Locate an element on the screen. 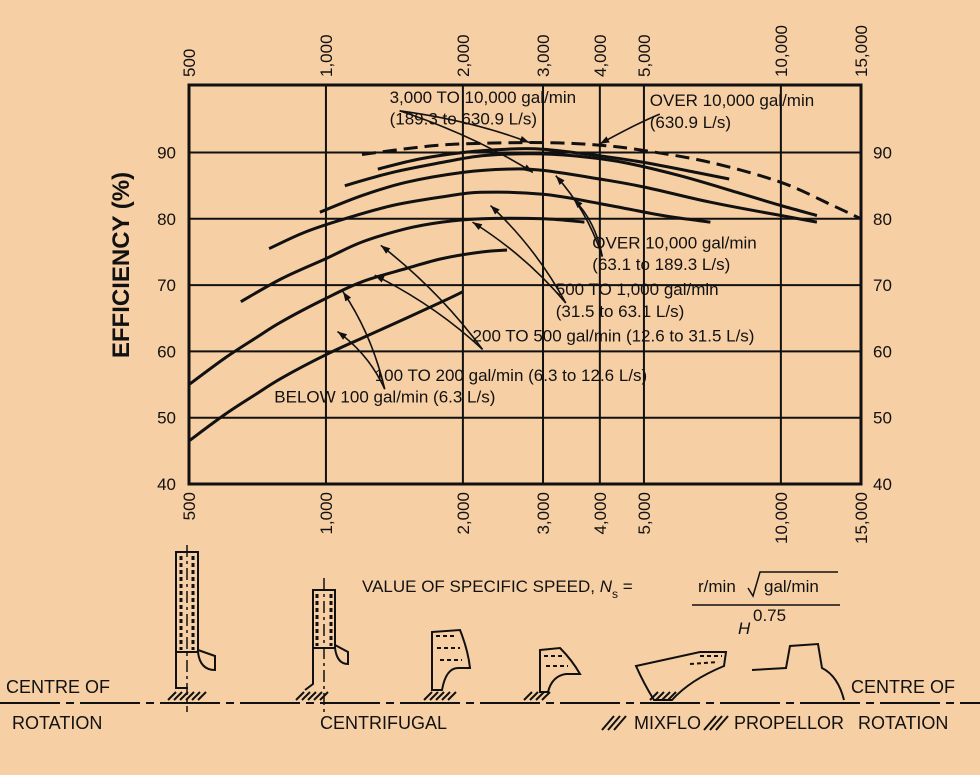 This screenshot has width=980, height=775. y-tick-label-right: 90 is located at coordinates (882, 153).